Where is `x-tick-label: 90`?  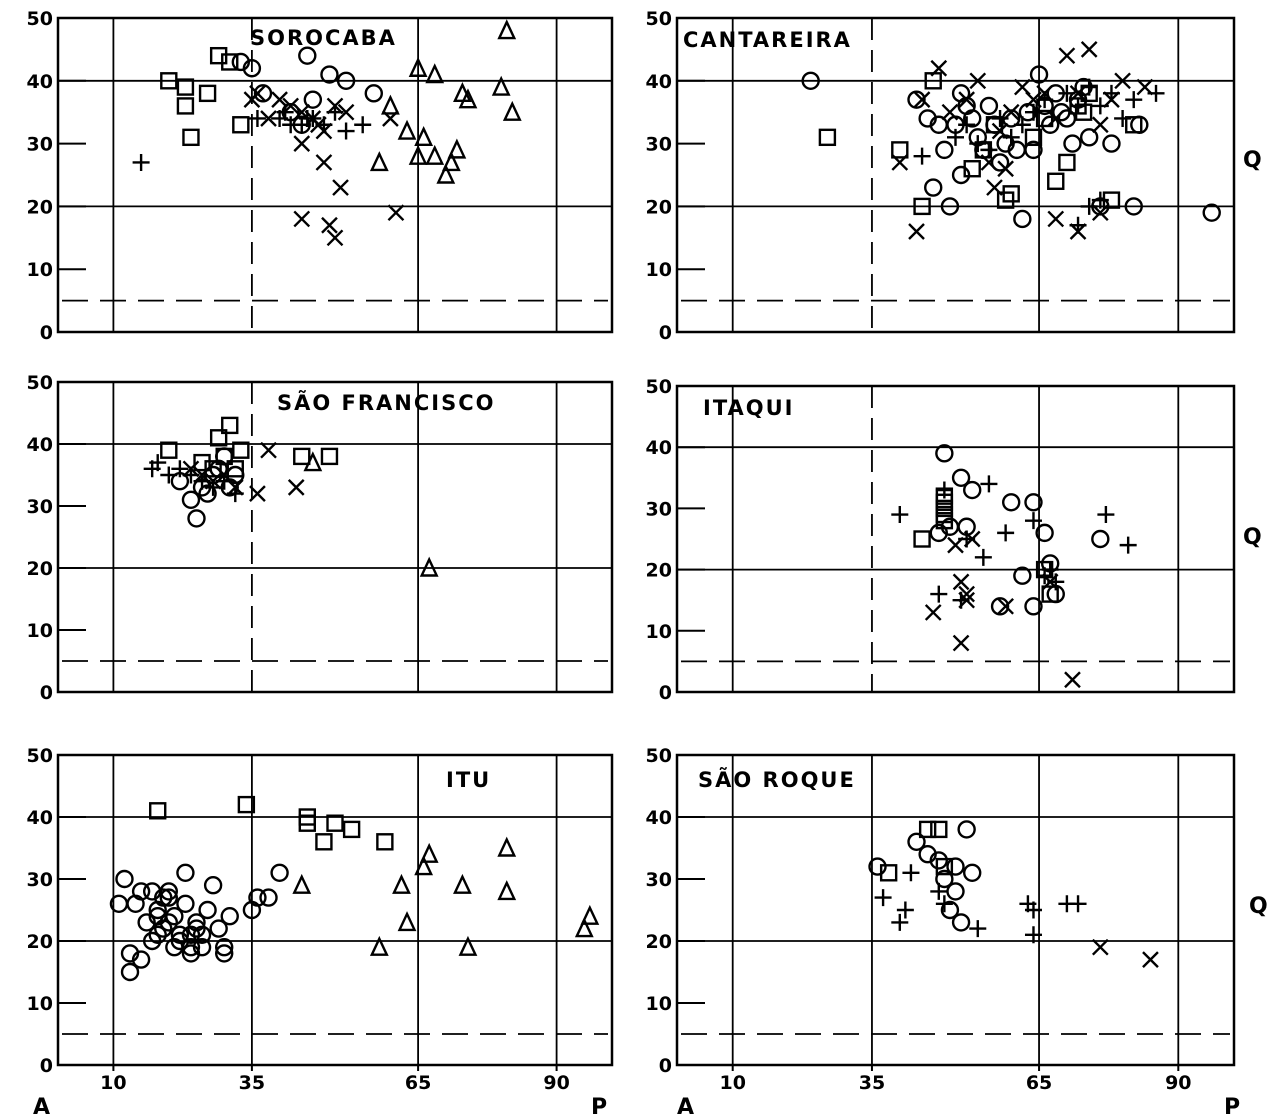
x-tick-label: 90 is located at coordinates (1178, 1083).